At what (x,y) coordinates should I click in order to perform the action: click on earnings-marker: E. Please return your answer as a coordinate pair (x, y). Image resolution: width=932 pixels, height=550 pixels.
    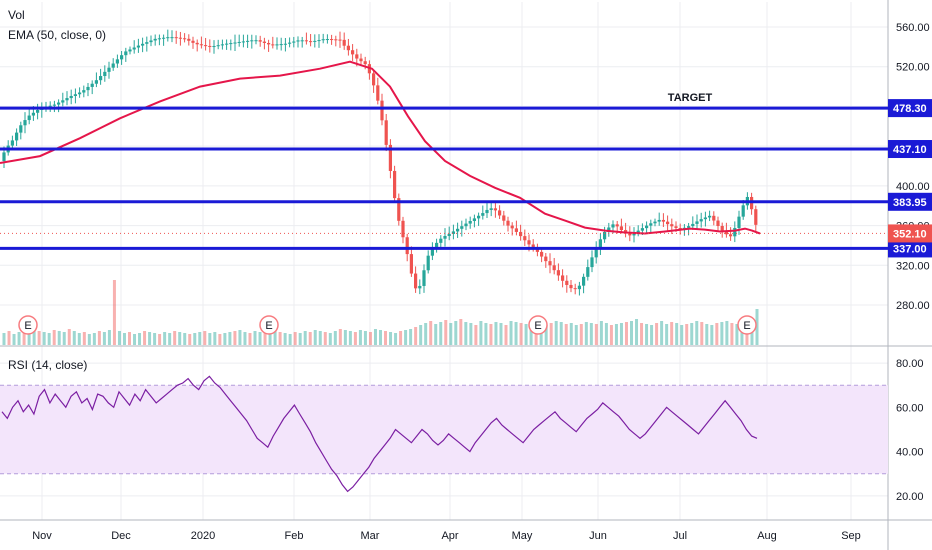
    Looking at the image, I should click on (269, 325).